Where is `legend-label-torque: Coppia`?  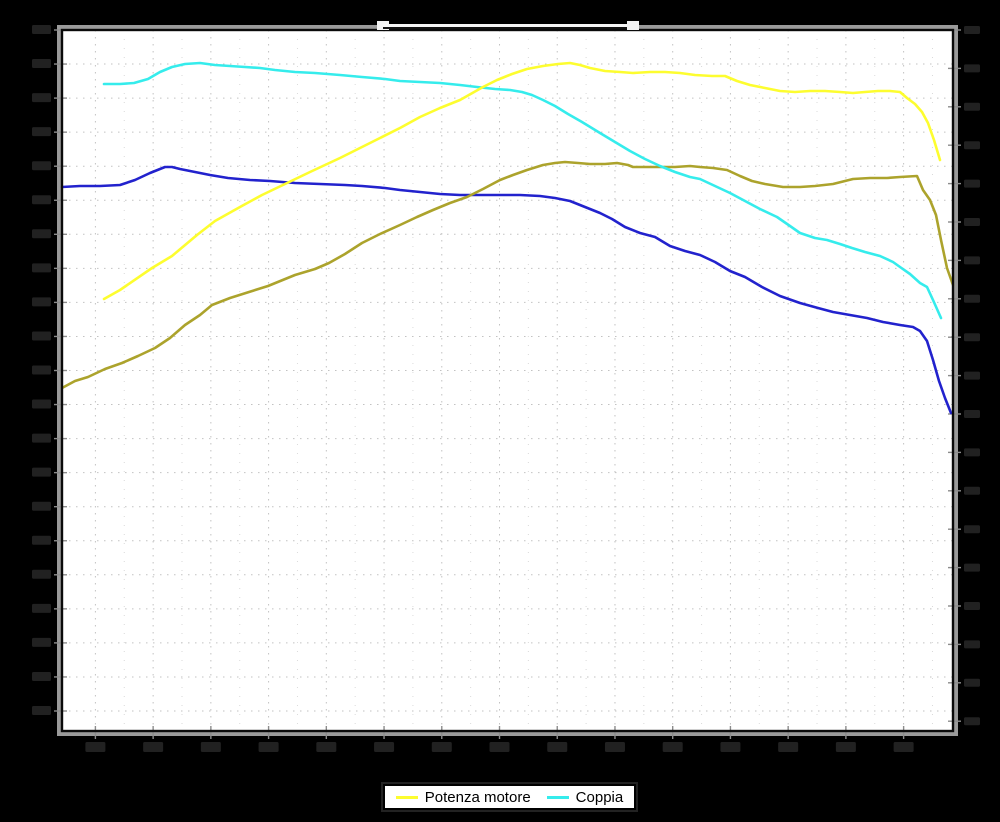 legend-label-torque: Coppia is located at coordinates (599, 797).